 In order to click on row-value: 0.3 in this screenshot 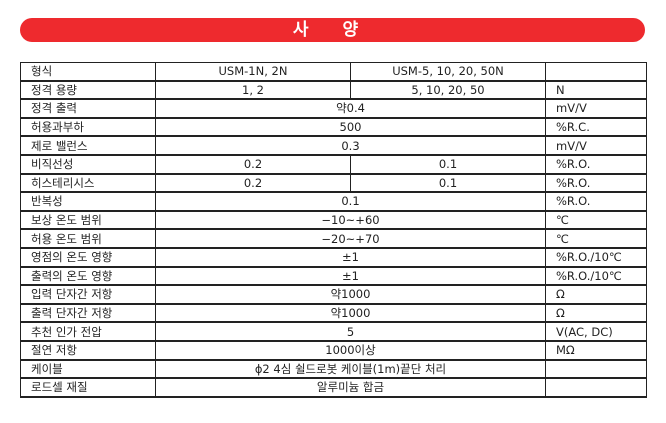, I will do `click(350, 145)`.